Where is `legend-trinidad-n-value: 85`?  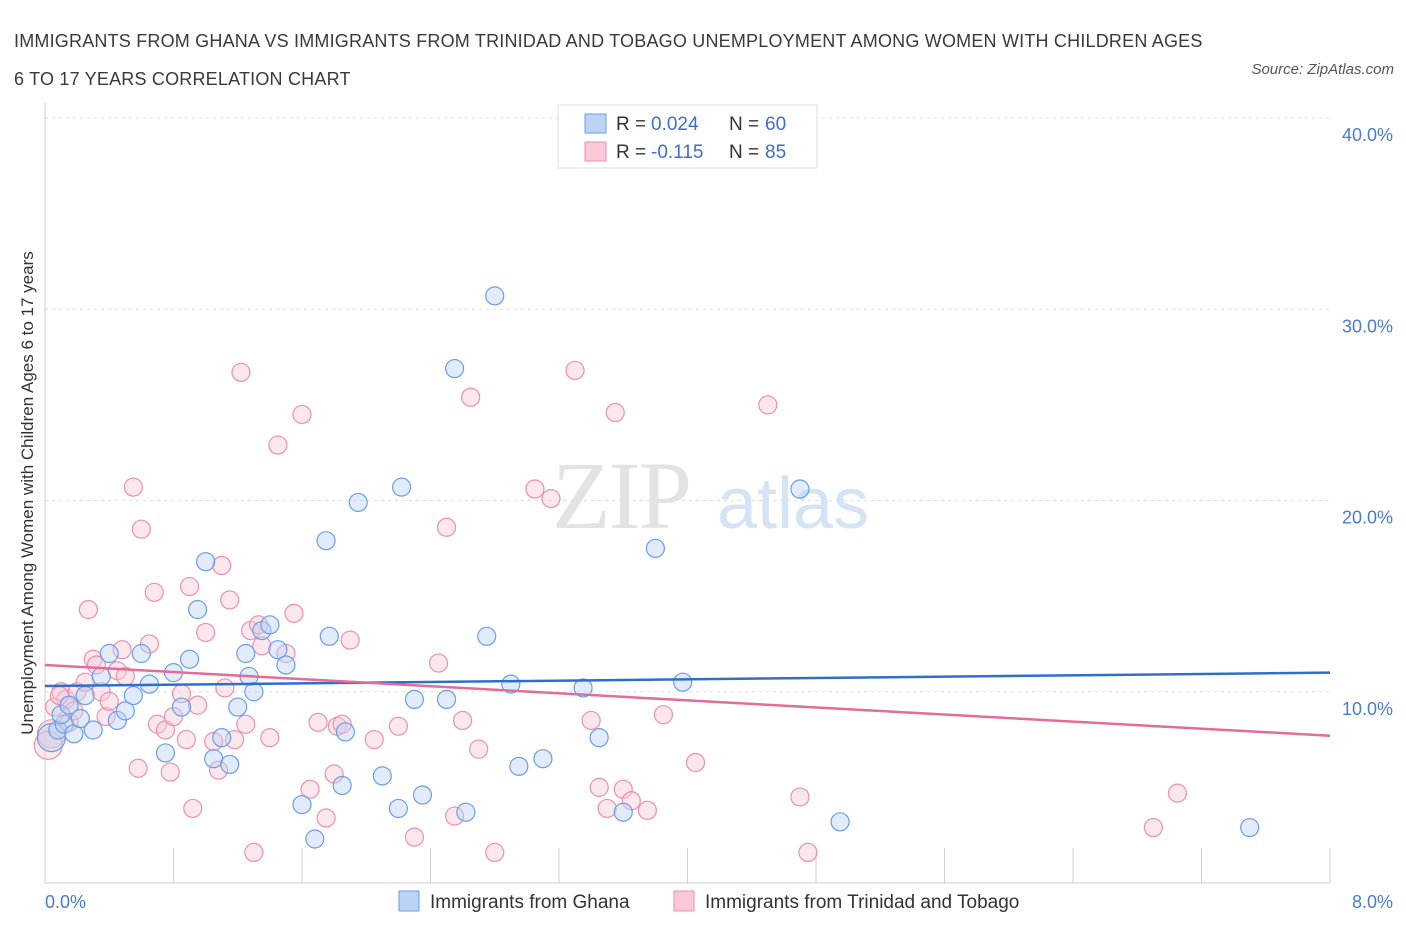 legend-trinidad-n-value: 85 is located at coordinates (775, 152).